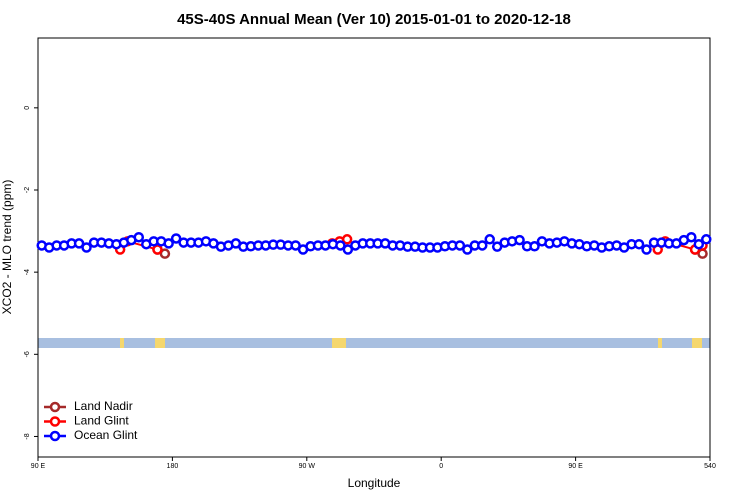 The width and height of the screenshot is (750, 500). I want to click on y-tick-label: -4, so click(27, 272).